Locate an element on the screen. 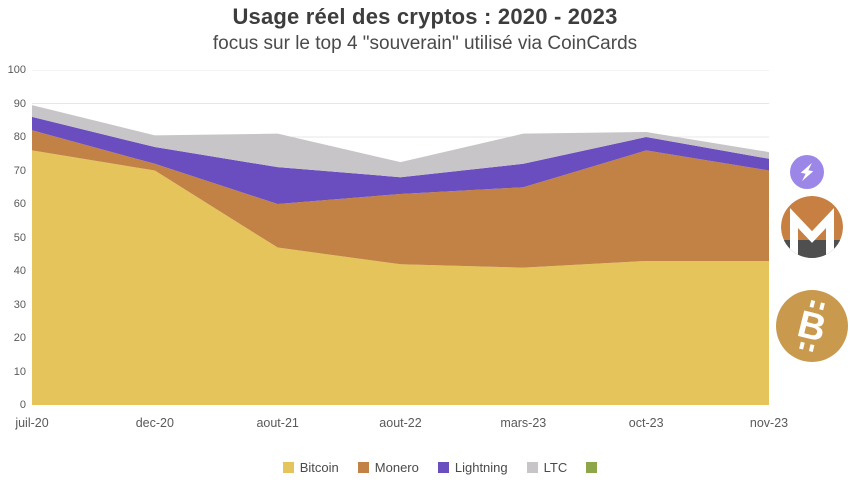 The height and width of the screenshot is (494, 850). legend-item-lightning: Lightning is located at coordinates (472, 467).